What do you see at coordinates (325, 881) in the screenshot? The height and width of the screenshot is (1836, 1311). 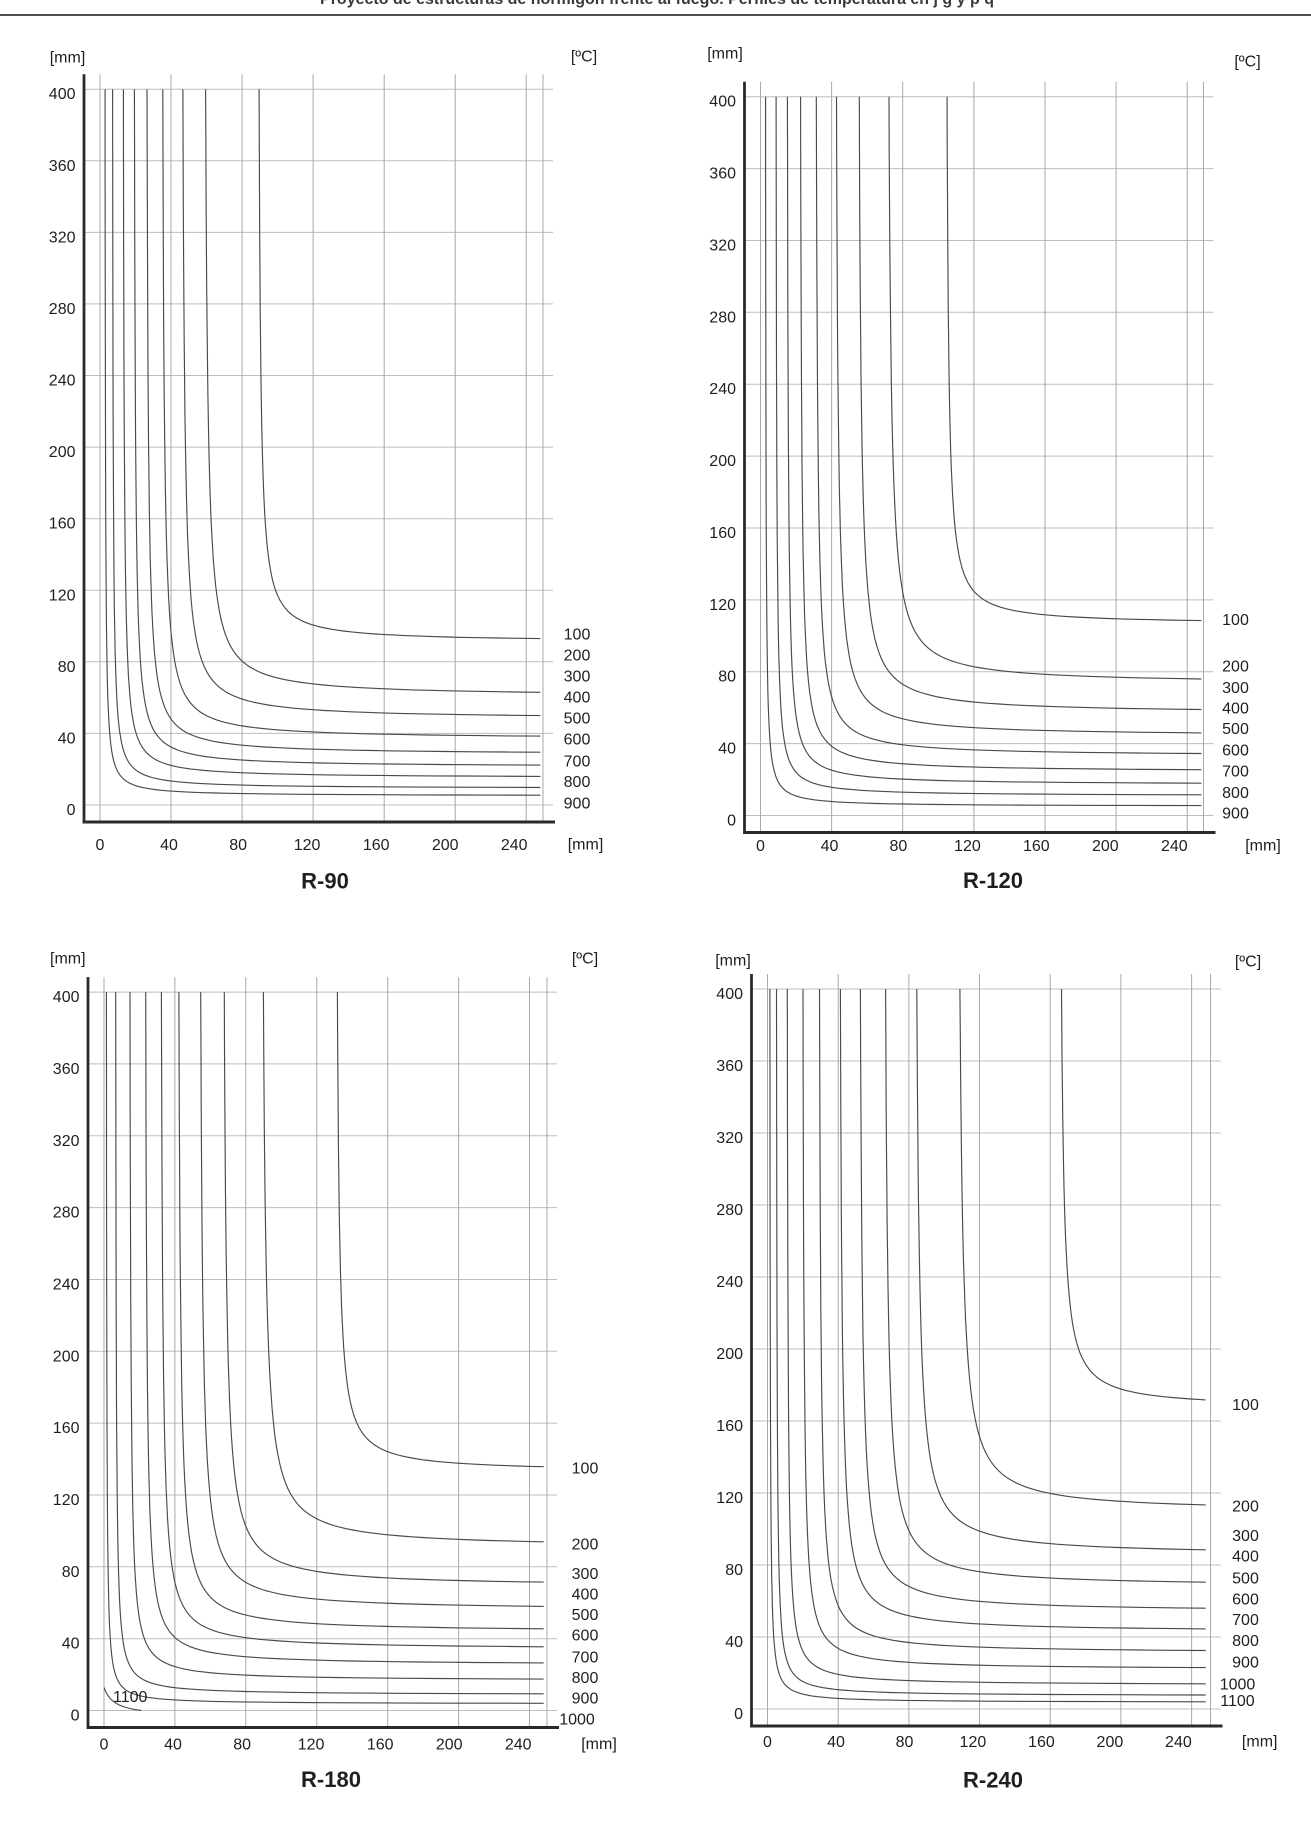 I see `svg-text: R-90` at bounding box center [325, 881].